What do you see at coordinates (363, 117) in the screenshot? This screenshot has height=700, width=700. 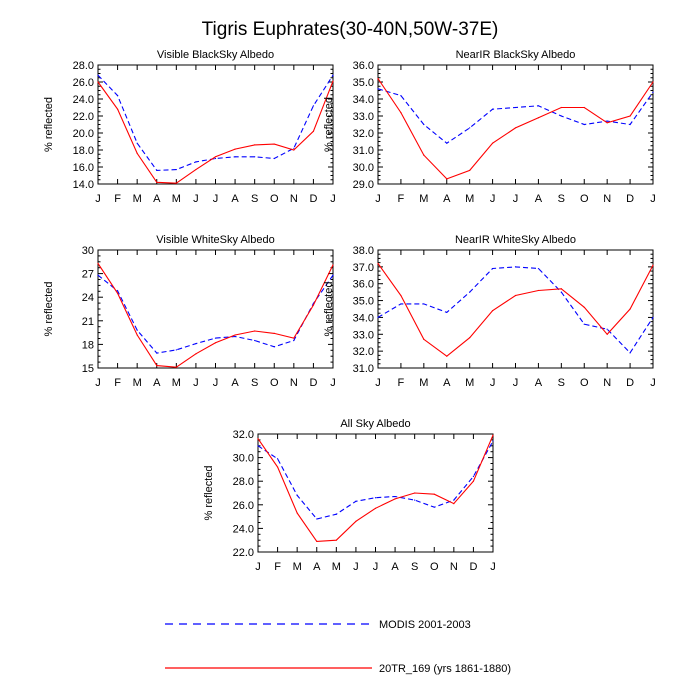 I see `y-tick-label: 33.0` at bounding box center [363, 117].